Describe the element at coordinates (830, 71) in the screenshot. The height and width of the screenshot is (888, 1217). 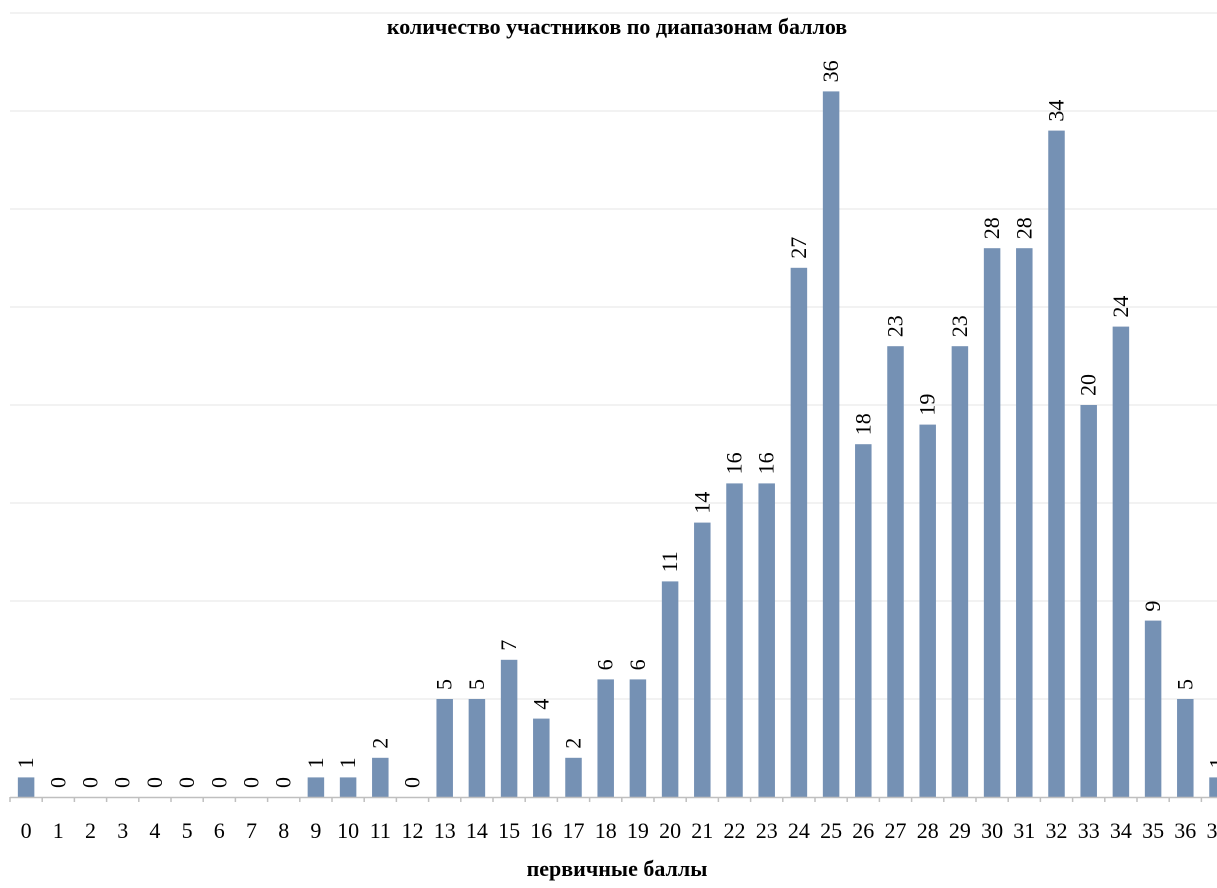
I see `data-label: 36` at that location.